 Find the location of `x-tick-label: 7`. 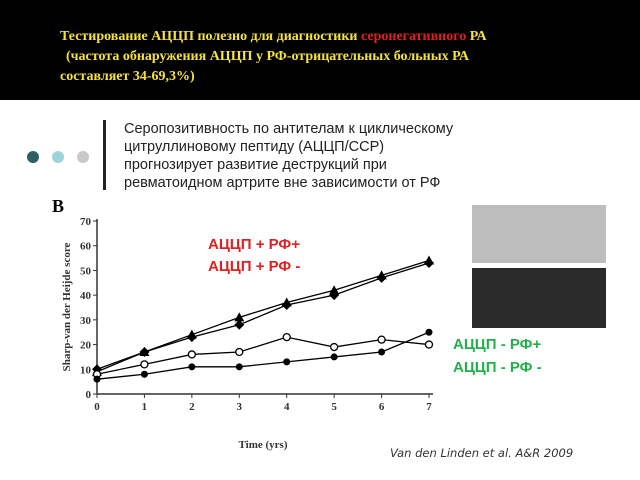

x-tick-label: 7 is located at coordinates (429, 407).